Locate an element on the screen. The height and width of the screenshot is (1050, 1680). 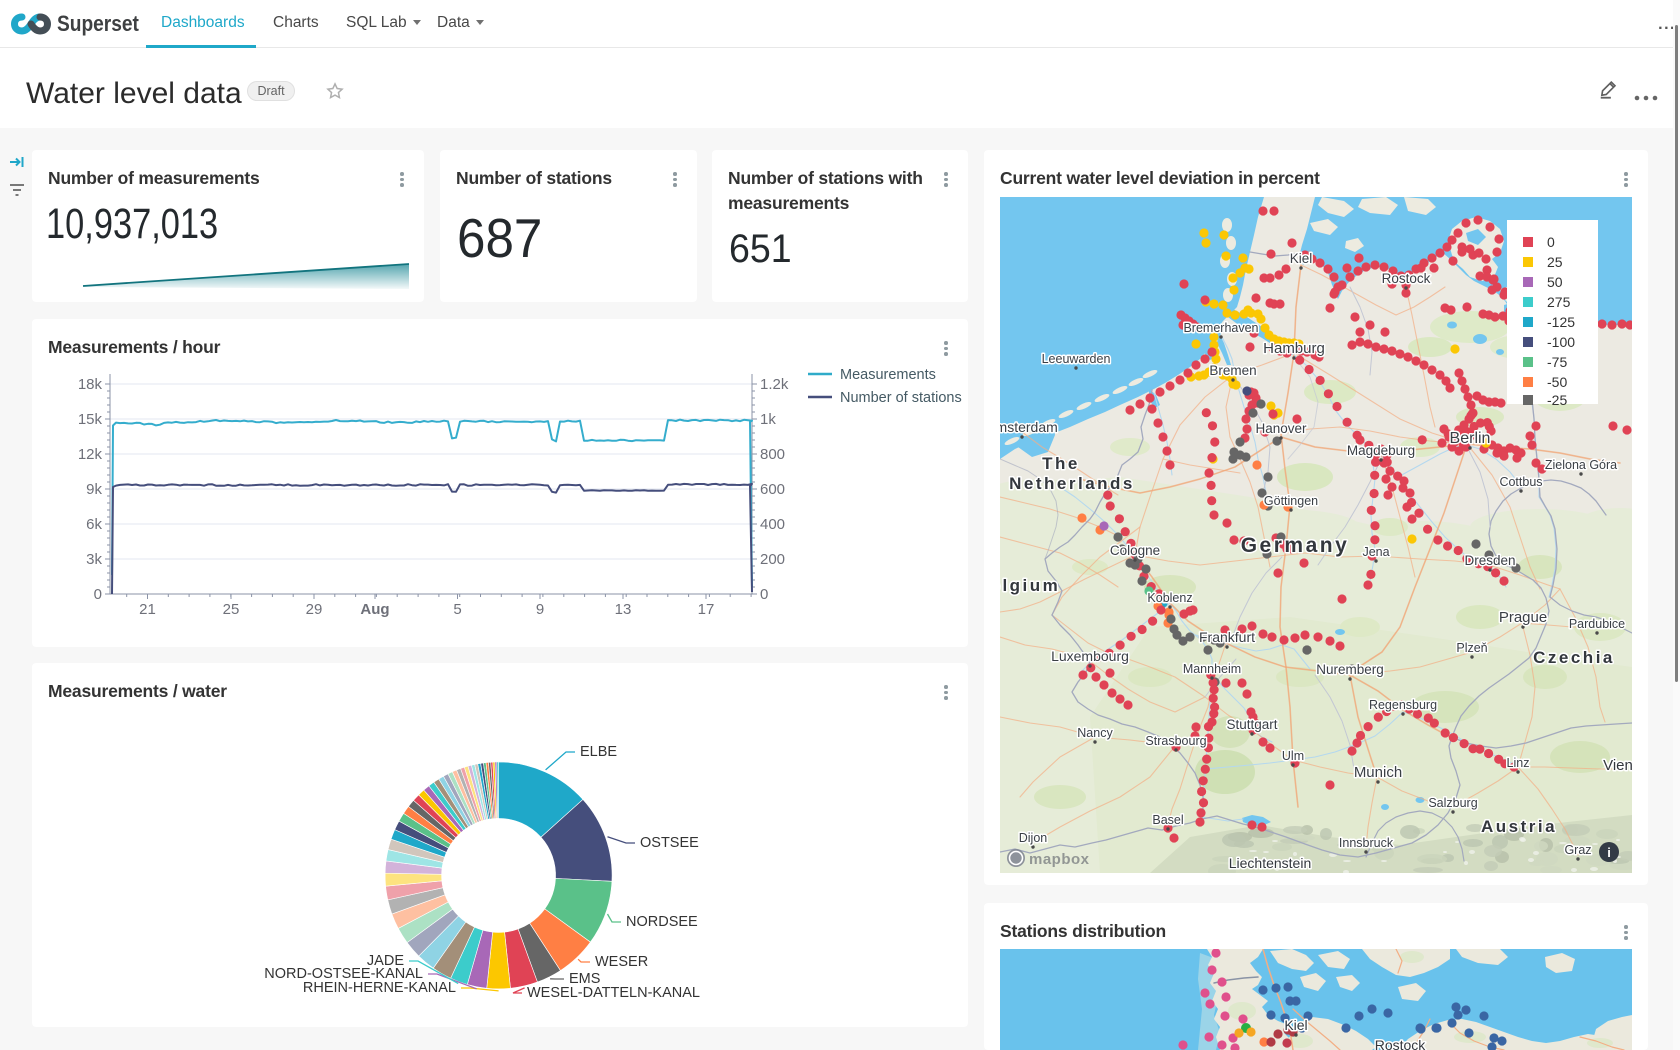
svg-text: 1k is located at coordinates (768, 419).